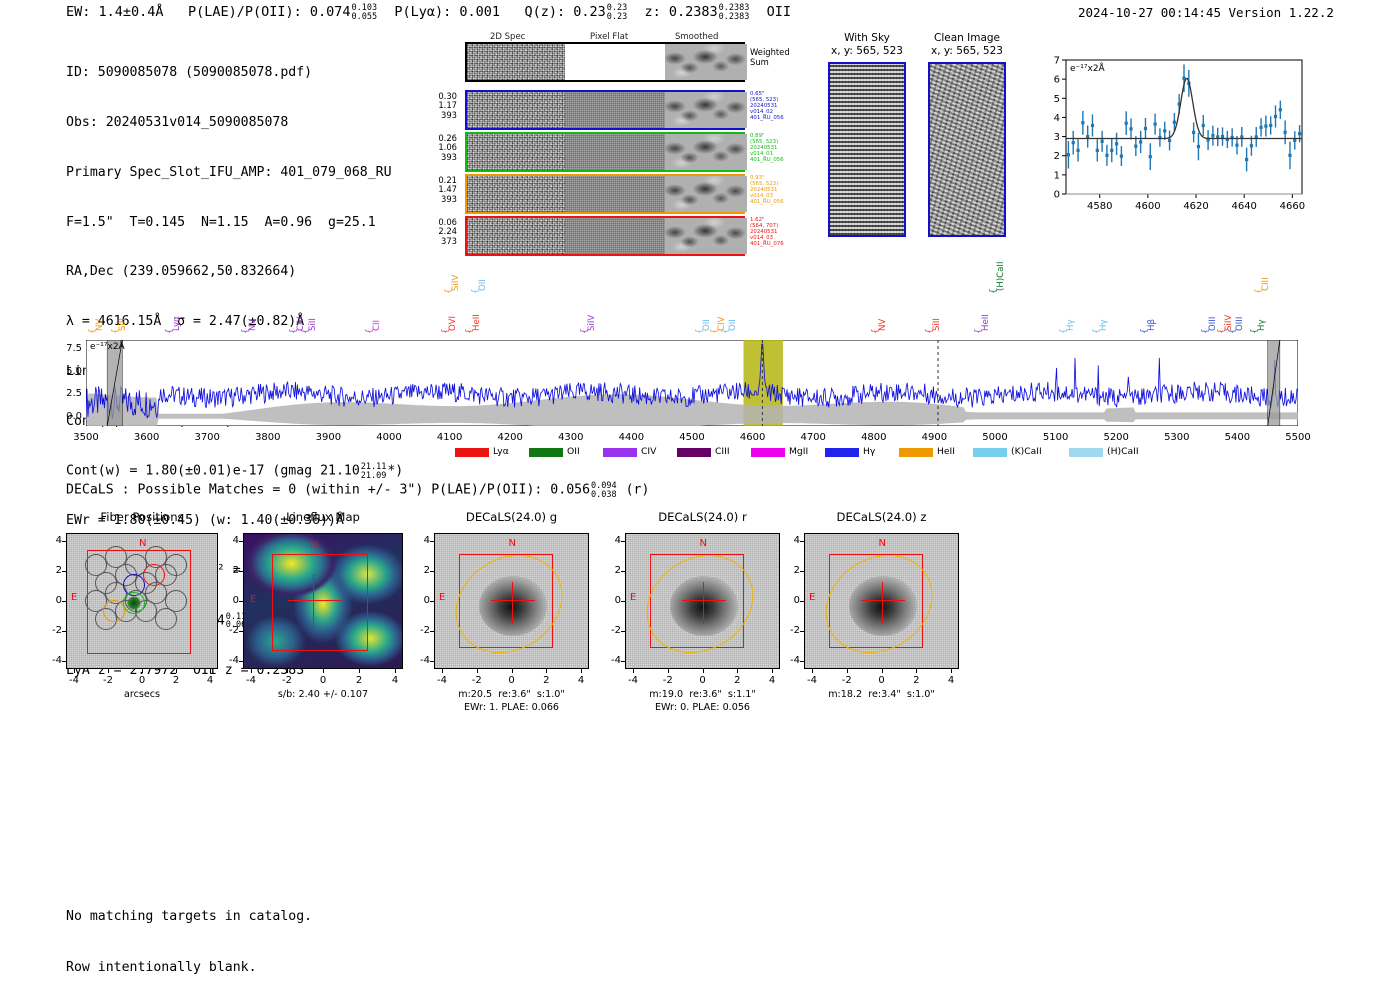  What do you see at coordinates (189, 73) in the screenshot?
I see `info-id: ID: 5090085078 (5090085078.pdf)` at bounding box center [189, 73].